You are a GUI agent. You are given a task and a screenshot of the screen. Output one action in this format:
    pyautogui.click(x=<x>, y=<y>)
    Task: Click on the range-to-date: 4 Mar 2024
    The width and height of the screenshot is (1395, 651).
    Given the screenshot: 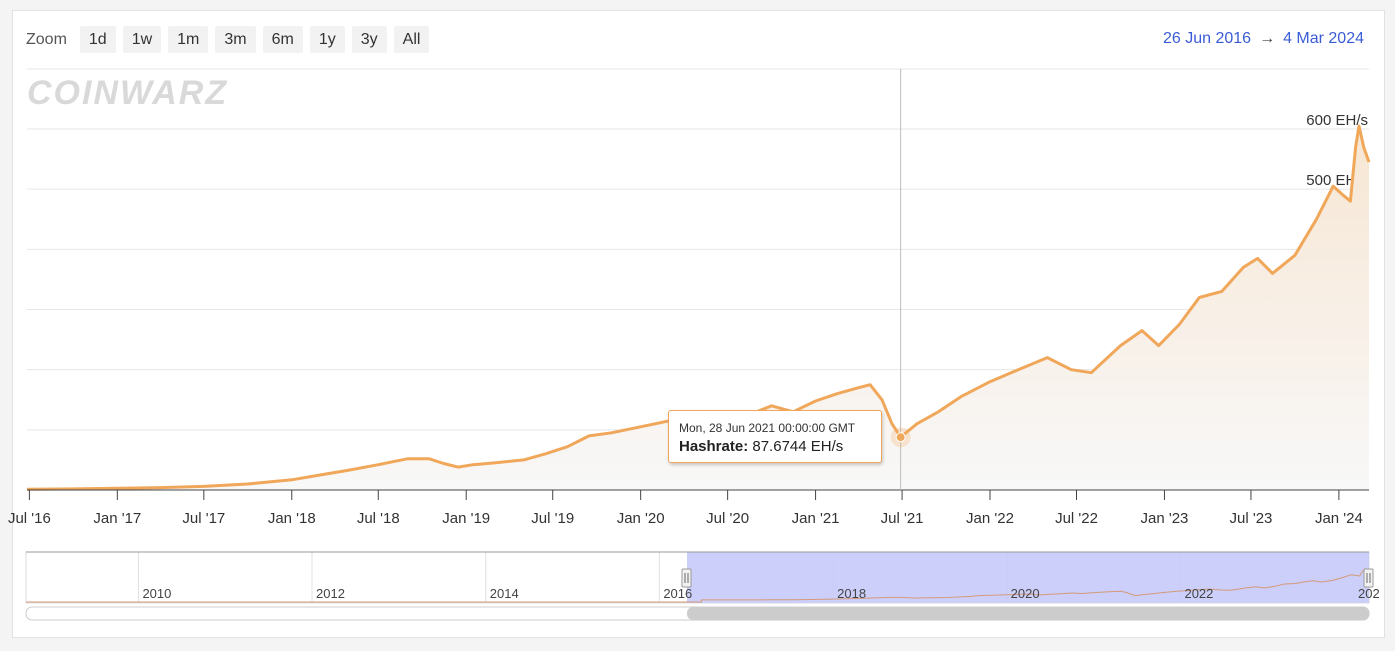 What is the action you would take?
    pyautogui.click(x=1323, y=38)
    